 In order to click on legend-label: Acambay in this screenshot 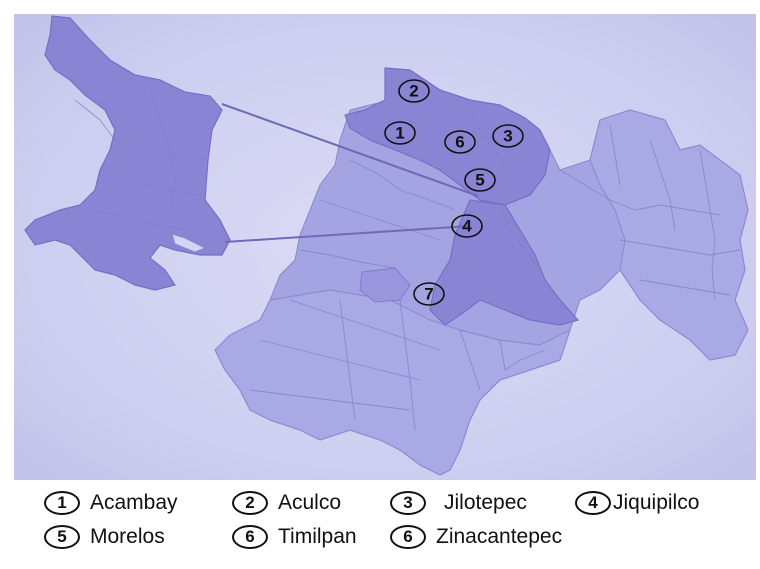, I will do `click(134, 502)`.